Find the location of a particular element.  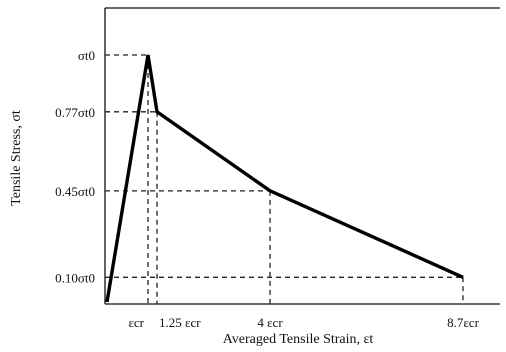

y-tick-label-0: σt0 is located at coordinates (86, 55).